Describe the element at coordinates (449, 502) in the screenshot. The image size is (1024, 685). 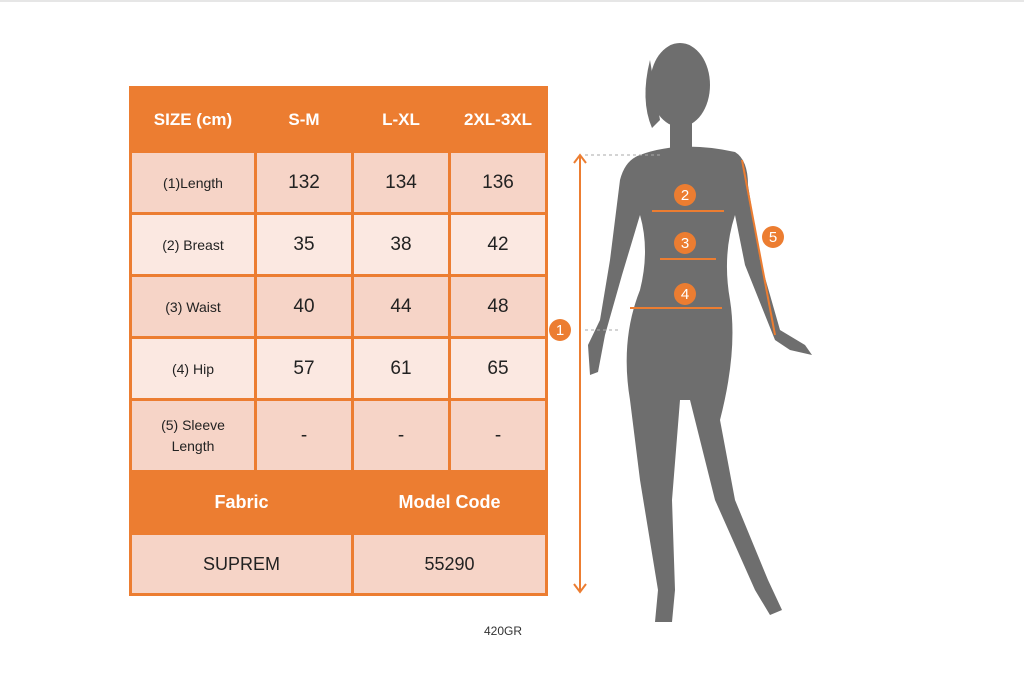
I see `model-code-header: Model Code` at that location.